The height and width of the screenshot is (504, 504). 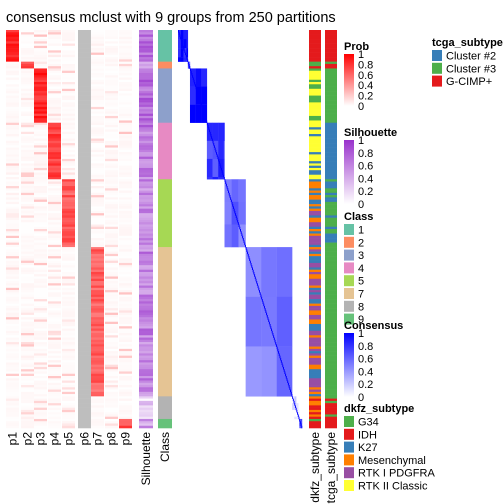 I want to click on legend-label: 5, so click(x=361, y=282).